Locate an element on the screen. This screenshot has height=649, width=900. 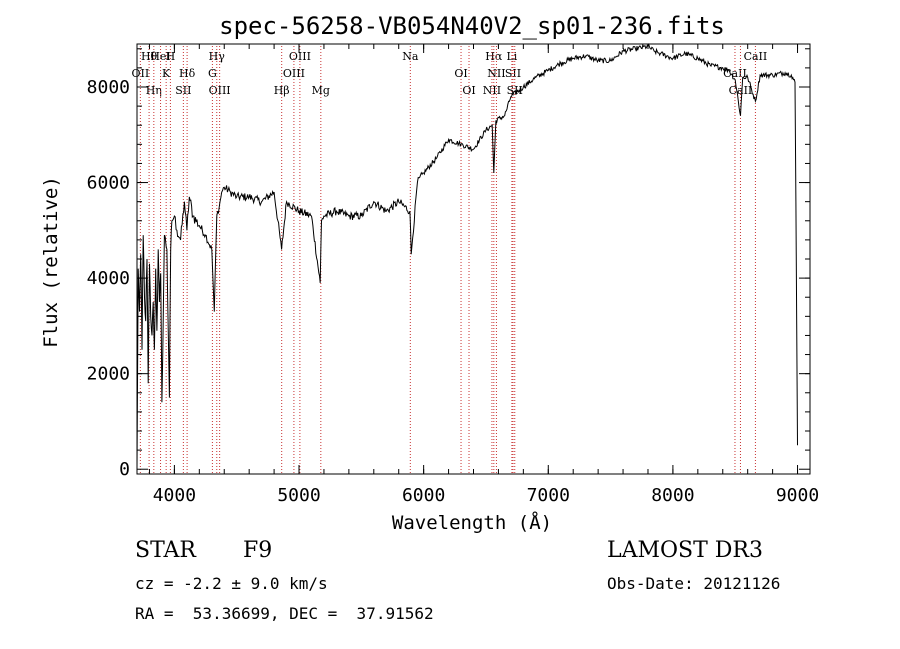
y-tick-label: 2000 is located at coordinates (108, 374).